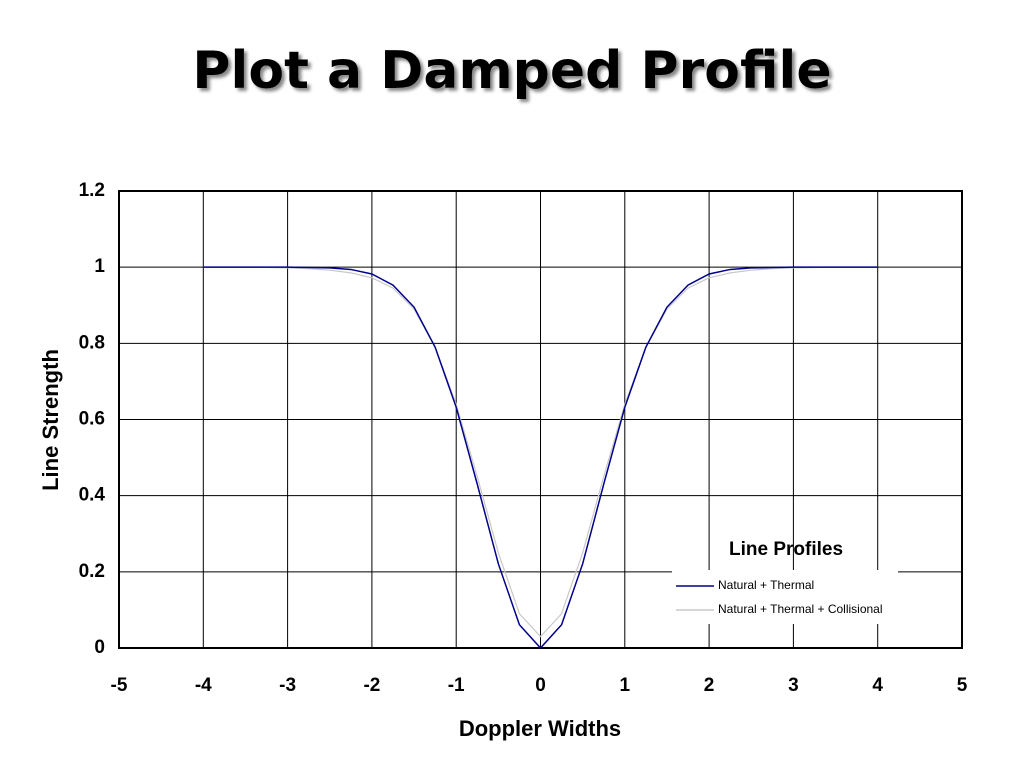 This screenshot has width=1024, height=773. I want to click on x-tick-label: 5, so click(962, 685).